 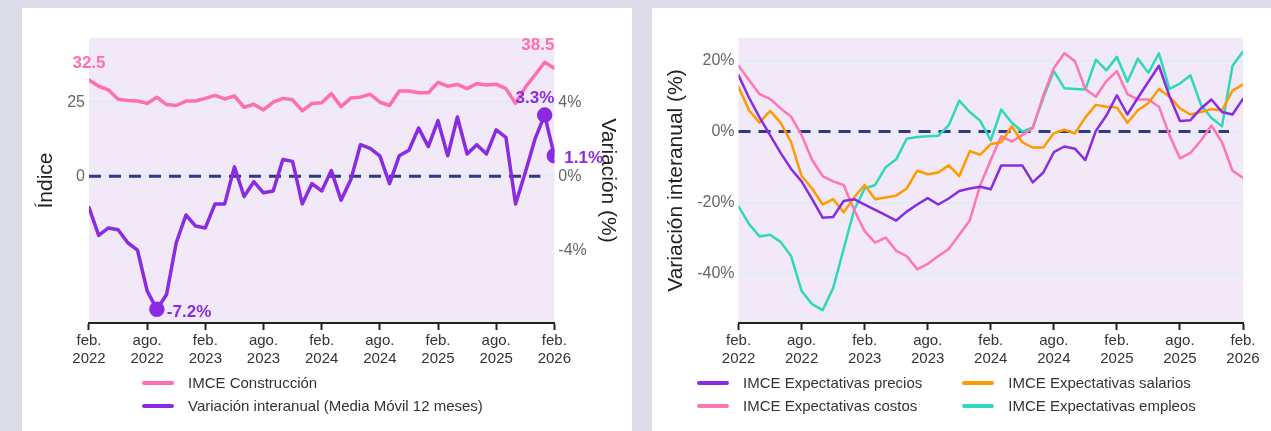 I want to click on legend-label: Variación interanual (Media Móvil 12 meses), so click(x=335, y=405).